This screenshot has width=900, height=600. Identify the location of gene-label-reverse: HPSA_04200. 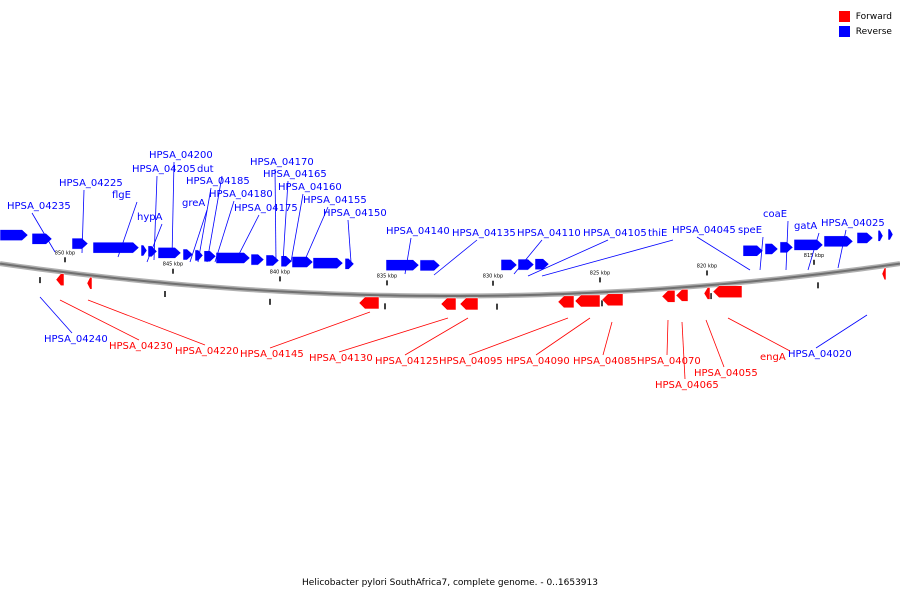
(181, 155).